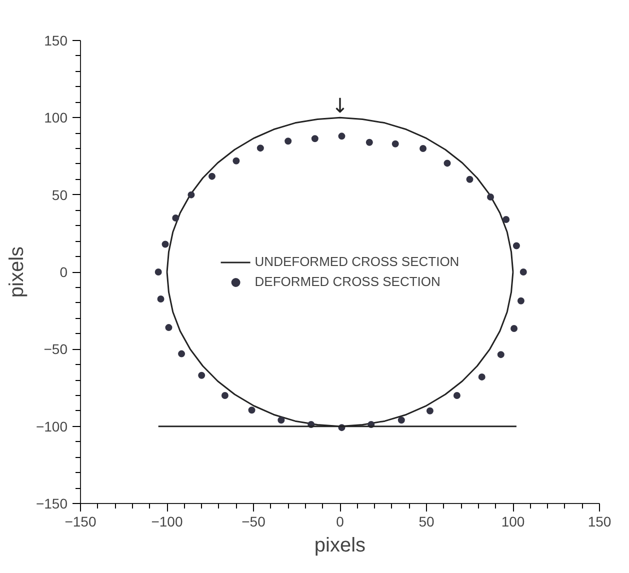 The image size is (629, 573). I want to click on legend-label: DEFORMED CROSS SECTION, so click(347, 281).